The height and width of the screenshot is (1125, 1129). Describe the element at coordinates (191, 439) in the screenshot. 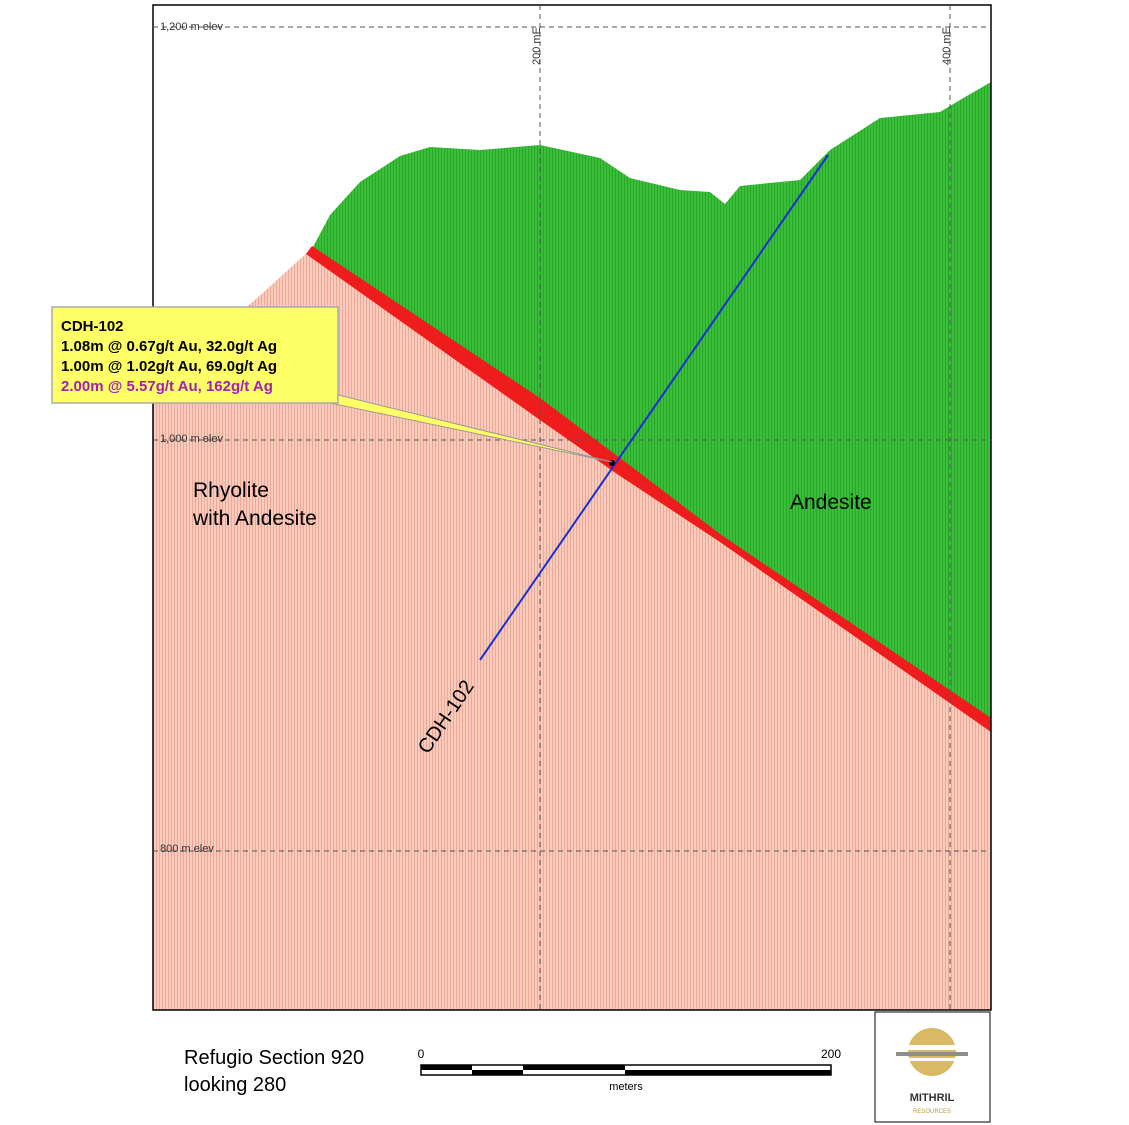

I see `elevation-label: 1,000 m elev` at that location.